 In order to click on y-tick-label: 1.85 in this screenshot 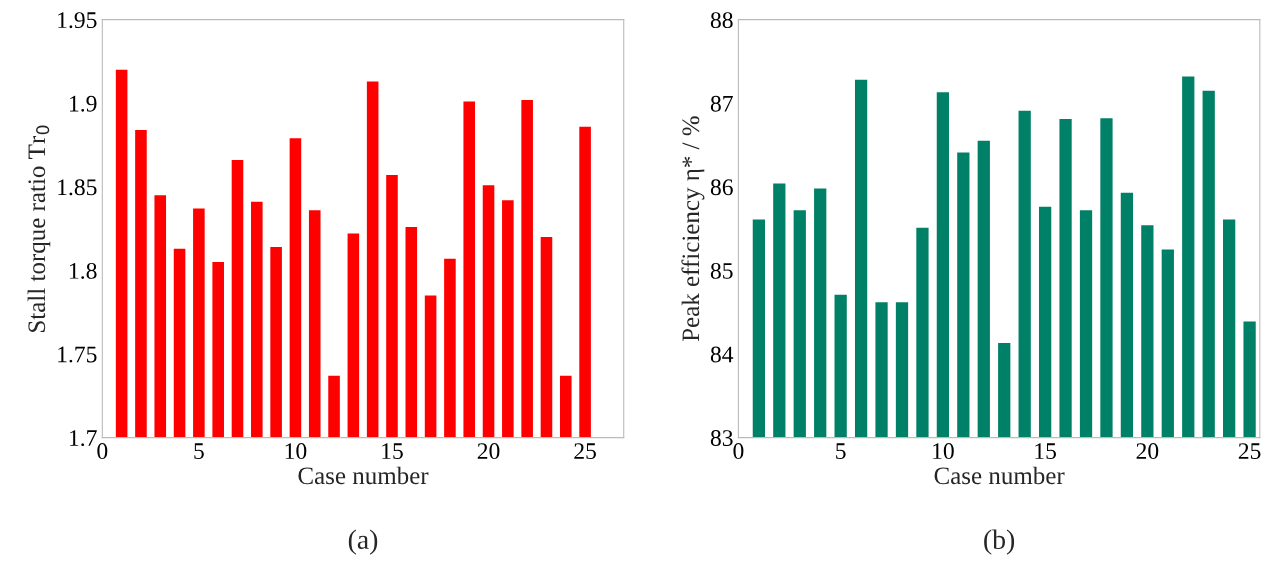, I will do `click(77, 187)`.